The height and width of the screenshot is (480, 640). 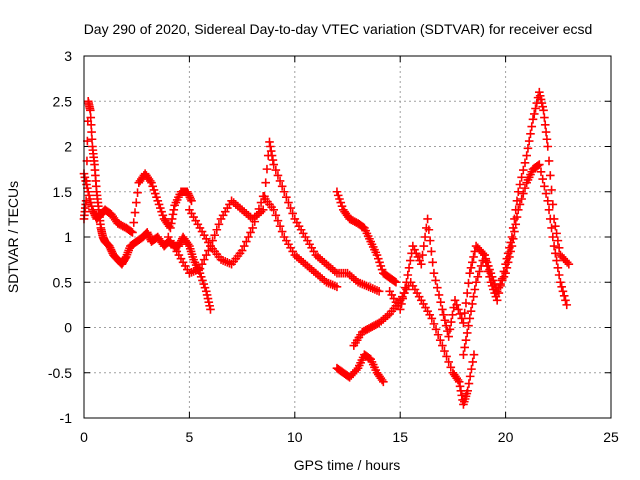 What do you see at coordinates (66, 418) in the screenshot?
I see `y-tick-label: -1` at bounding box center [66, 418].